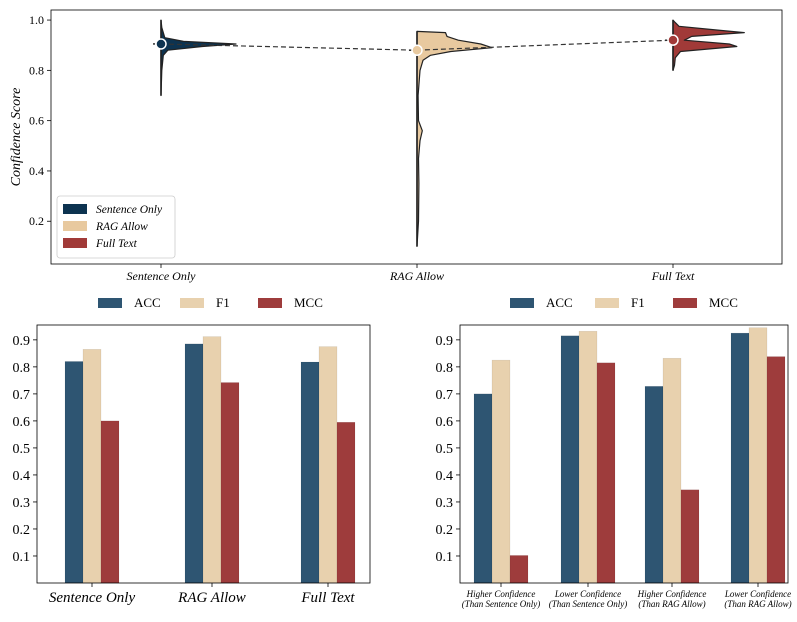 The image size is (797, 622). What do you see at coordinates (162, 276) in the screenshot?
I see `violin-xtick-label: Sentence Only` at bounding box center [162, 276].